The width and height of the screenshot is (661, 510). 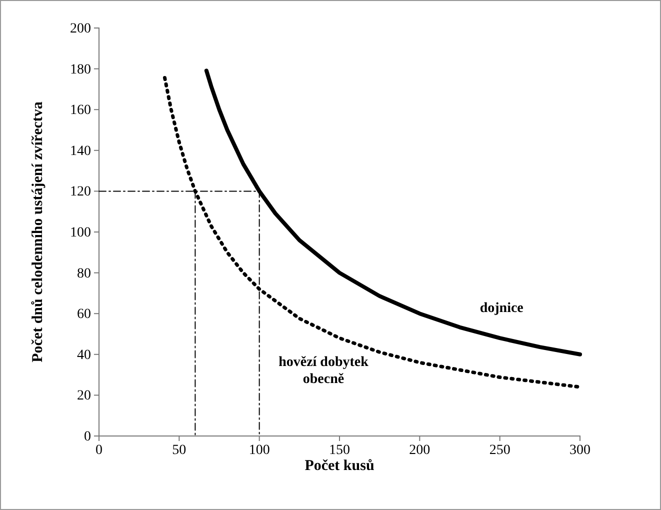 What do you see at coordinates (80, 192) in the screenshot?
I see `y-tick-label: 120` at bounding box center [80, 192].